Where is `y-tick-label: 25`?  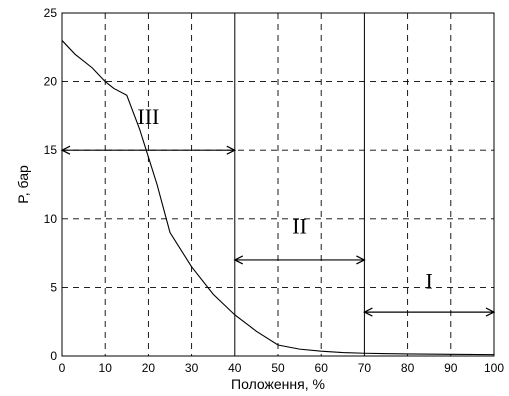
y-tick-label: 25 is located at coordinates (51, 13).